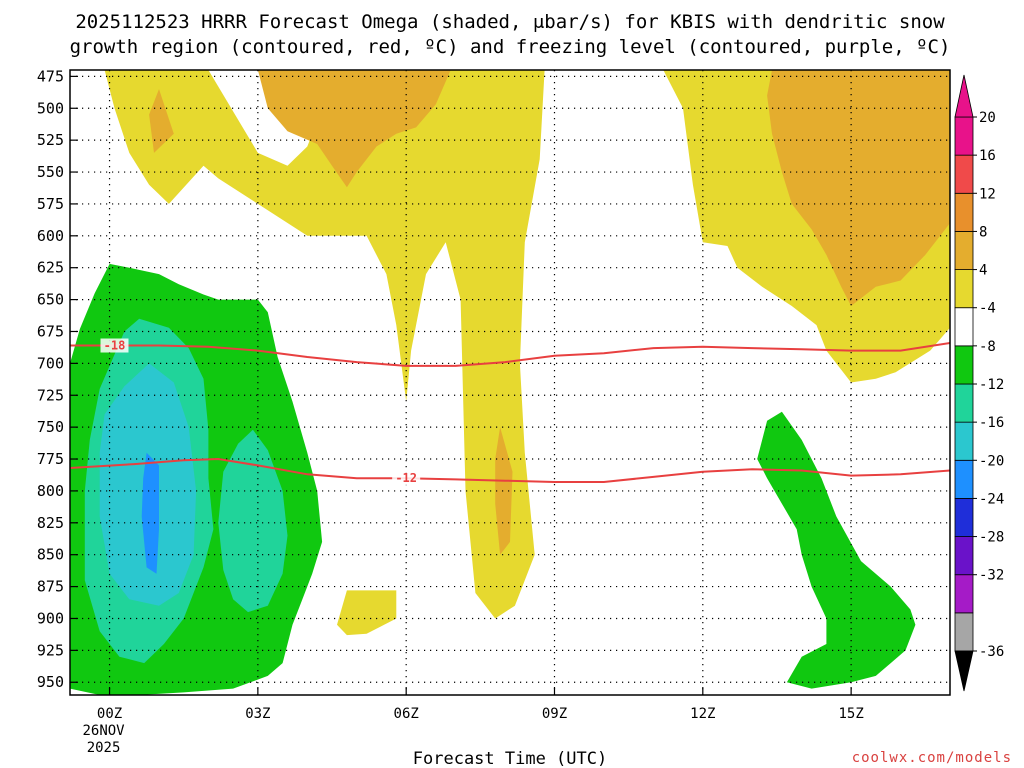 This screenshot has height=768, width=1024. I want to click on y-tick-label-600: 600, so click(50, 236).